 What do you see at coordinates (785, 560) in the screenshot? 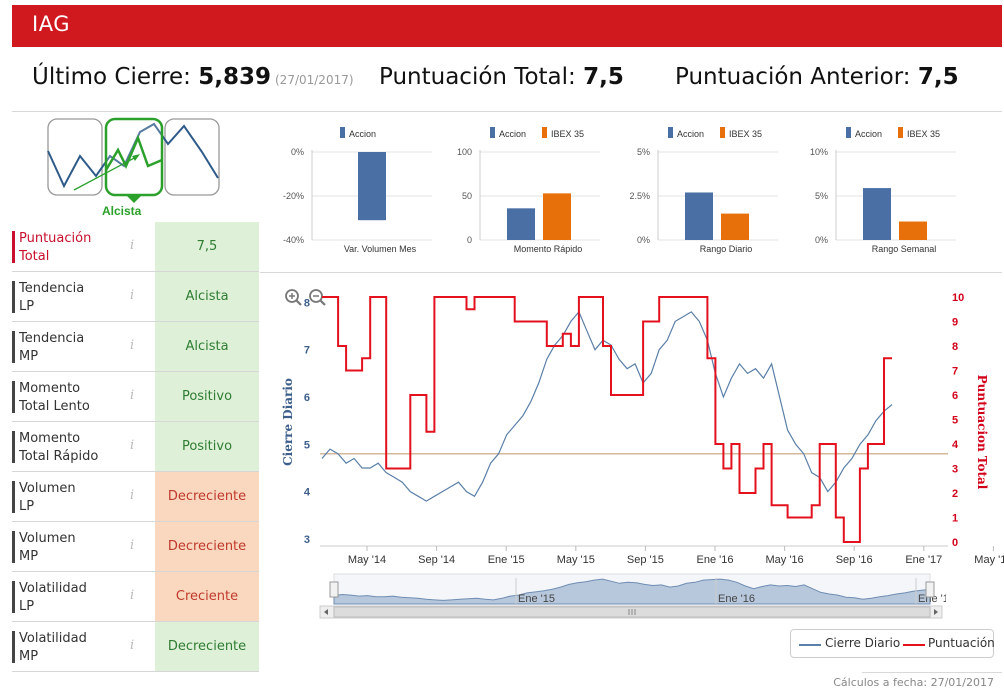
I see `x-tick-label: May '16` at bounding box center [785, 560].